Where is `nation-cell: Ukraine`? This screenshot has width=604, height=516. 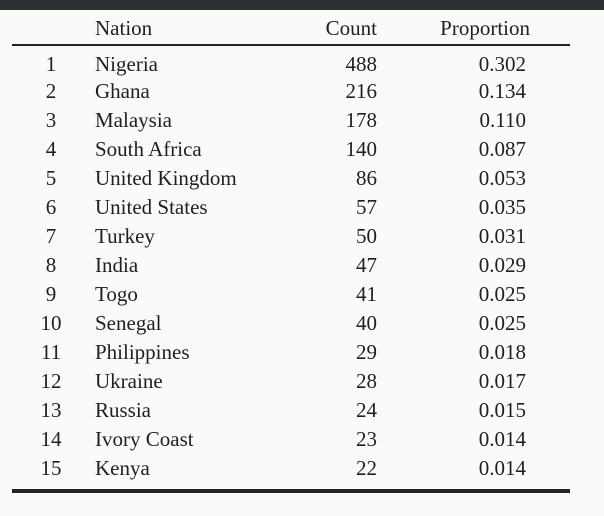
nation-cell: Ukraine is located at coordinates (129, 381).